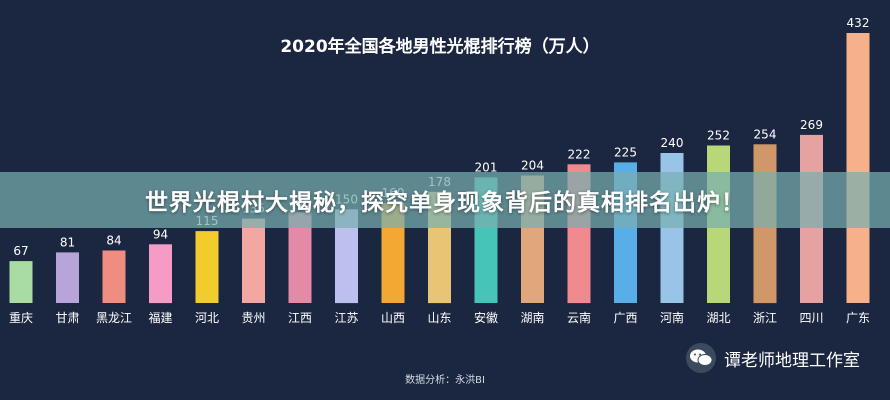 The width and height of the screenshot is (890, 400). Describe the element at coordinates (207, 318) in the screenshot. I see `category-label: 河北` at that location.